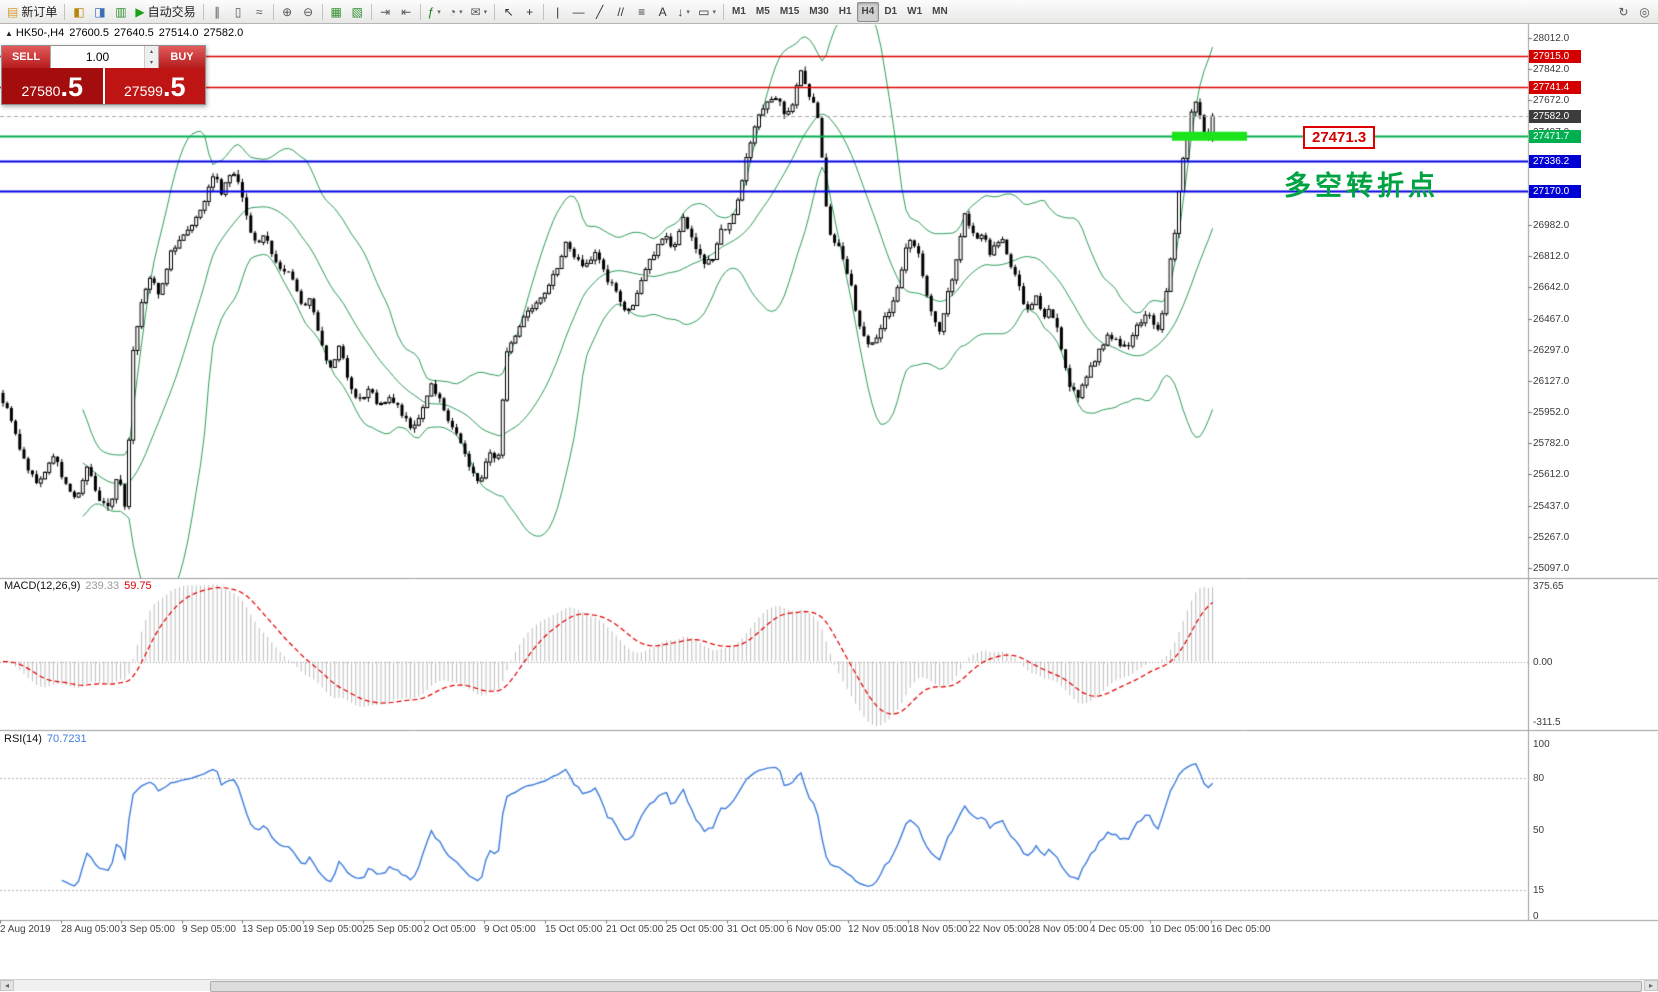 This screenshot has width=1658, height=992. I want to click on price-axis-label: 28012.0, so click(1551, 38).